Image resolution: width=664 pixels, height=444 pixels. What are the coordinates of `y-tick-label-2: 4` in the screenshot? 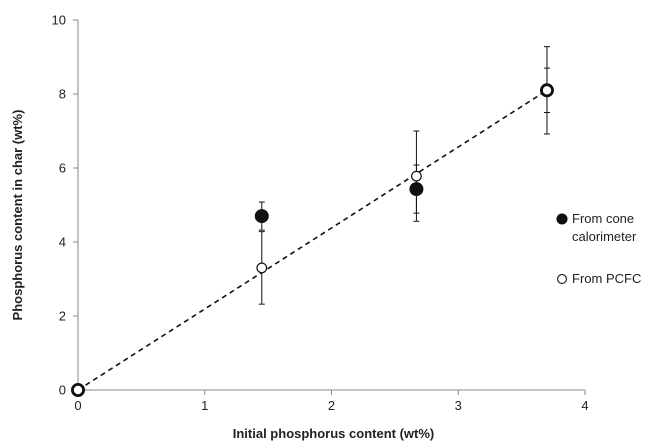 It's located at (62, 242).